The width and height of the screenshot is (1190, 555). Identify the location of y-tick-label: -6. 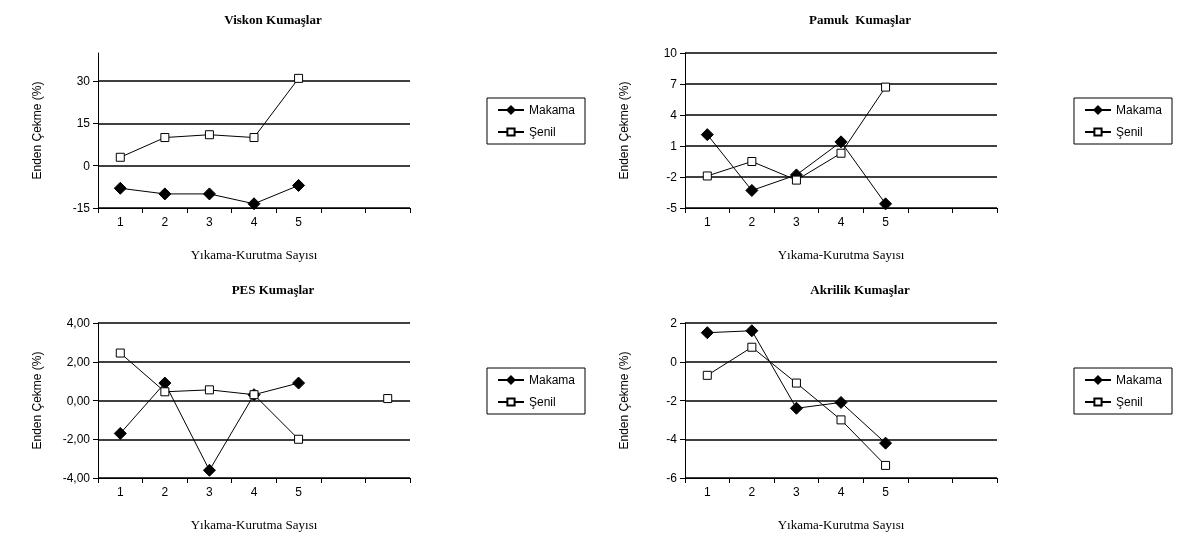
(672, 478).